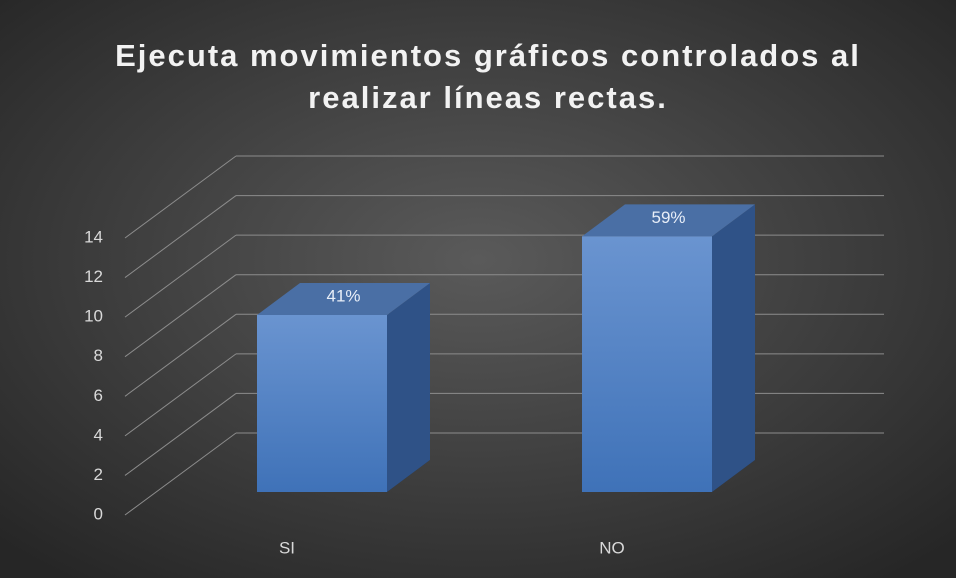 This screenshot has height=583, width=956. I want to click on y-tick-label: 10, so click(93, 316).